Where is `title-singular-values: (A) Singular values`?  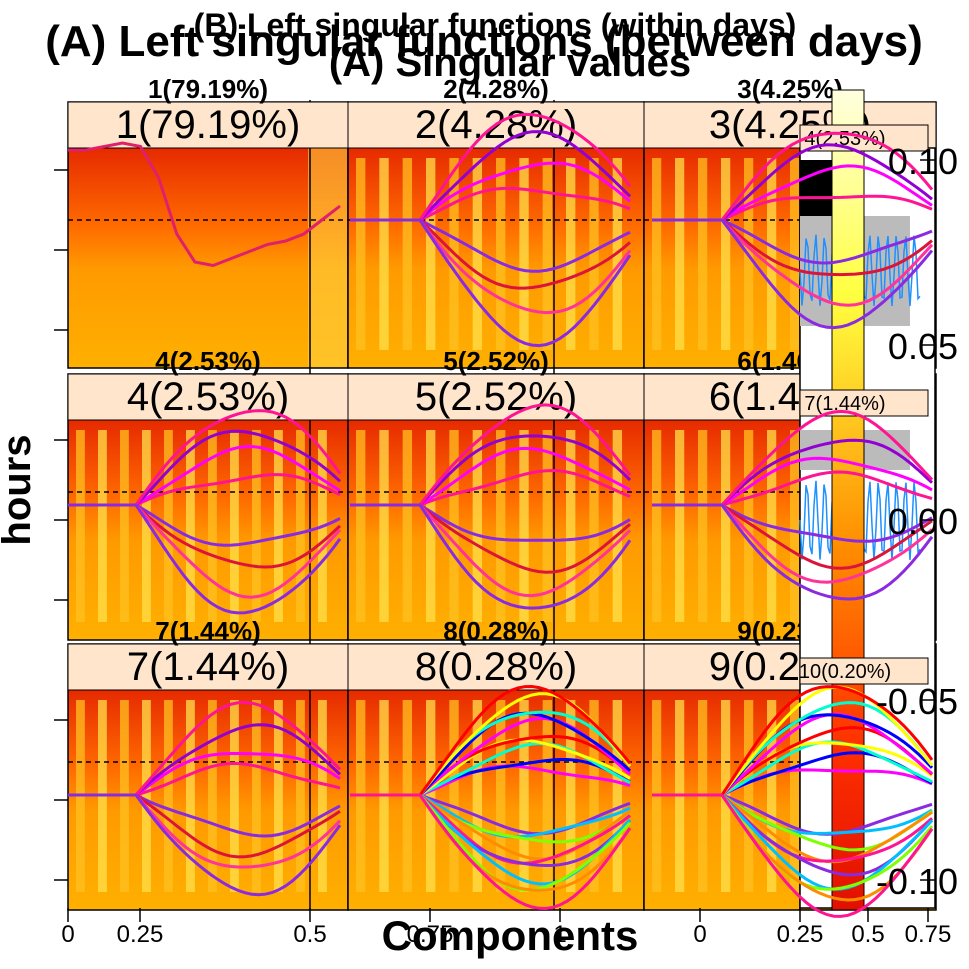
title-singular-values: (A) Singular values is located at coordinates (510, 63).